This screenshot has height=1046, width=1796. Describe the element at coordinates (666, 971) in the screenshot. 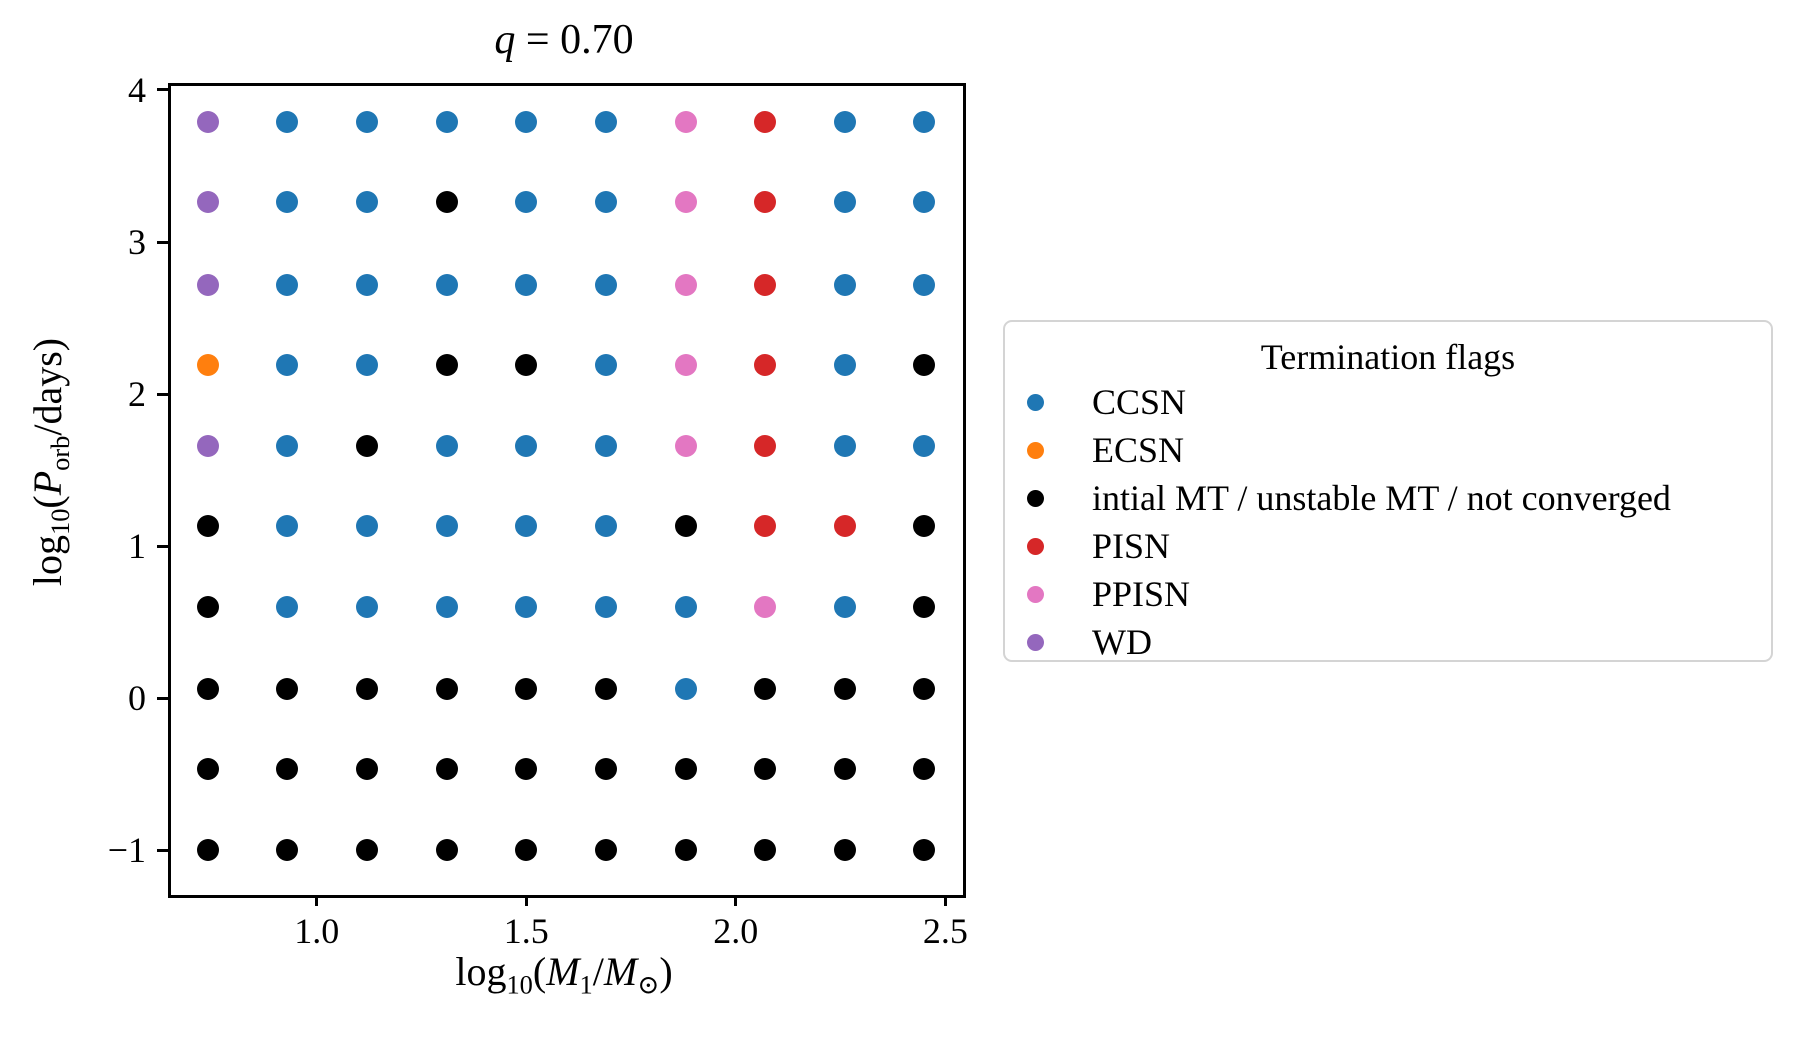

I see `label-fragment: )` at that location.